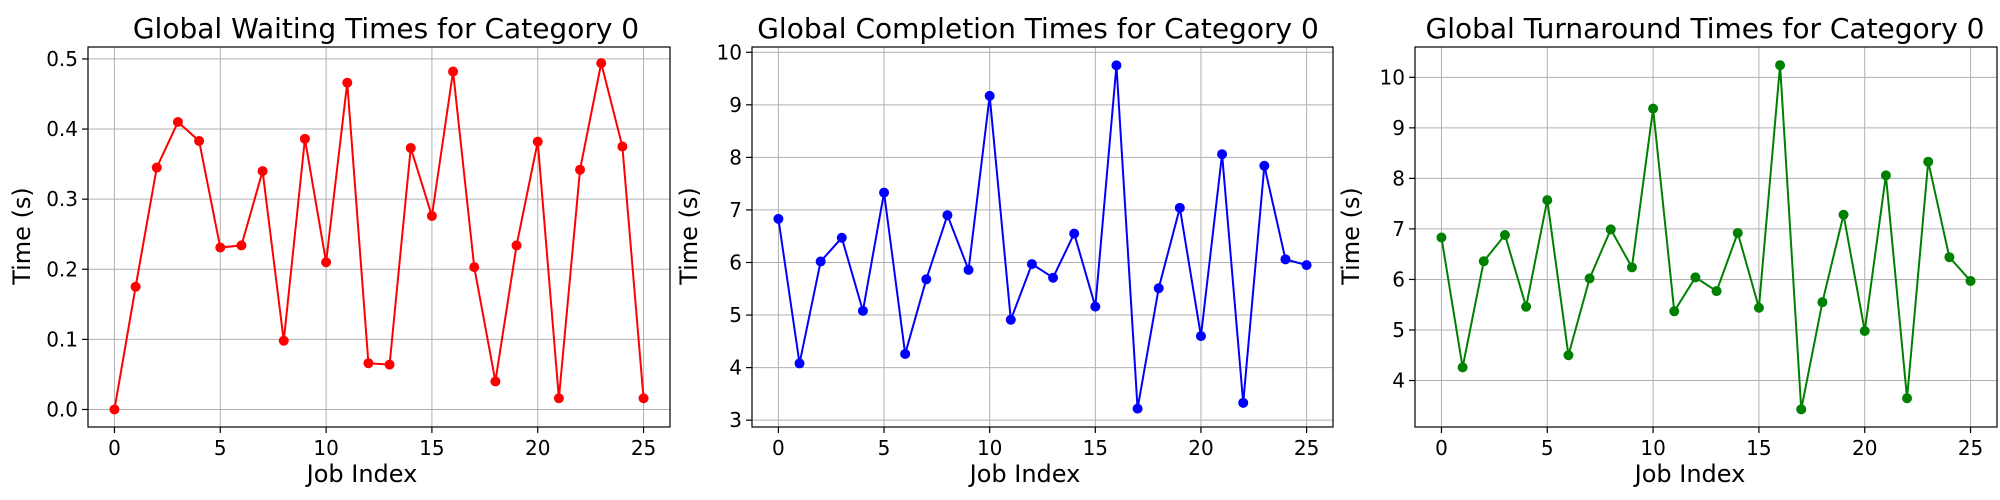 This screenshot has height=500, width=2000. What do you see at coordinates (1705, 28) in the screenshot?
I see `chart-title: Global Turnaround Times for Category 0` at bounding box center [1705, 28].